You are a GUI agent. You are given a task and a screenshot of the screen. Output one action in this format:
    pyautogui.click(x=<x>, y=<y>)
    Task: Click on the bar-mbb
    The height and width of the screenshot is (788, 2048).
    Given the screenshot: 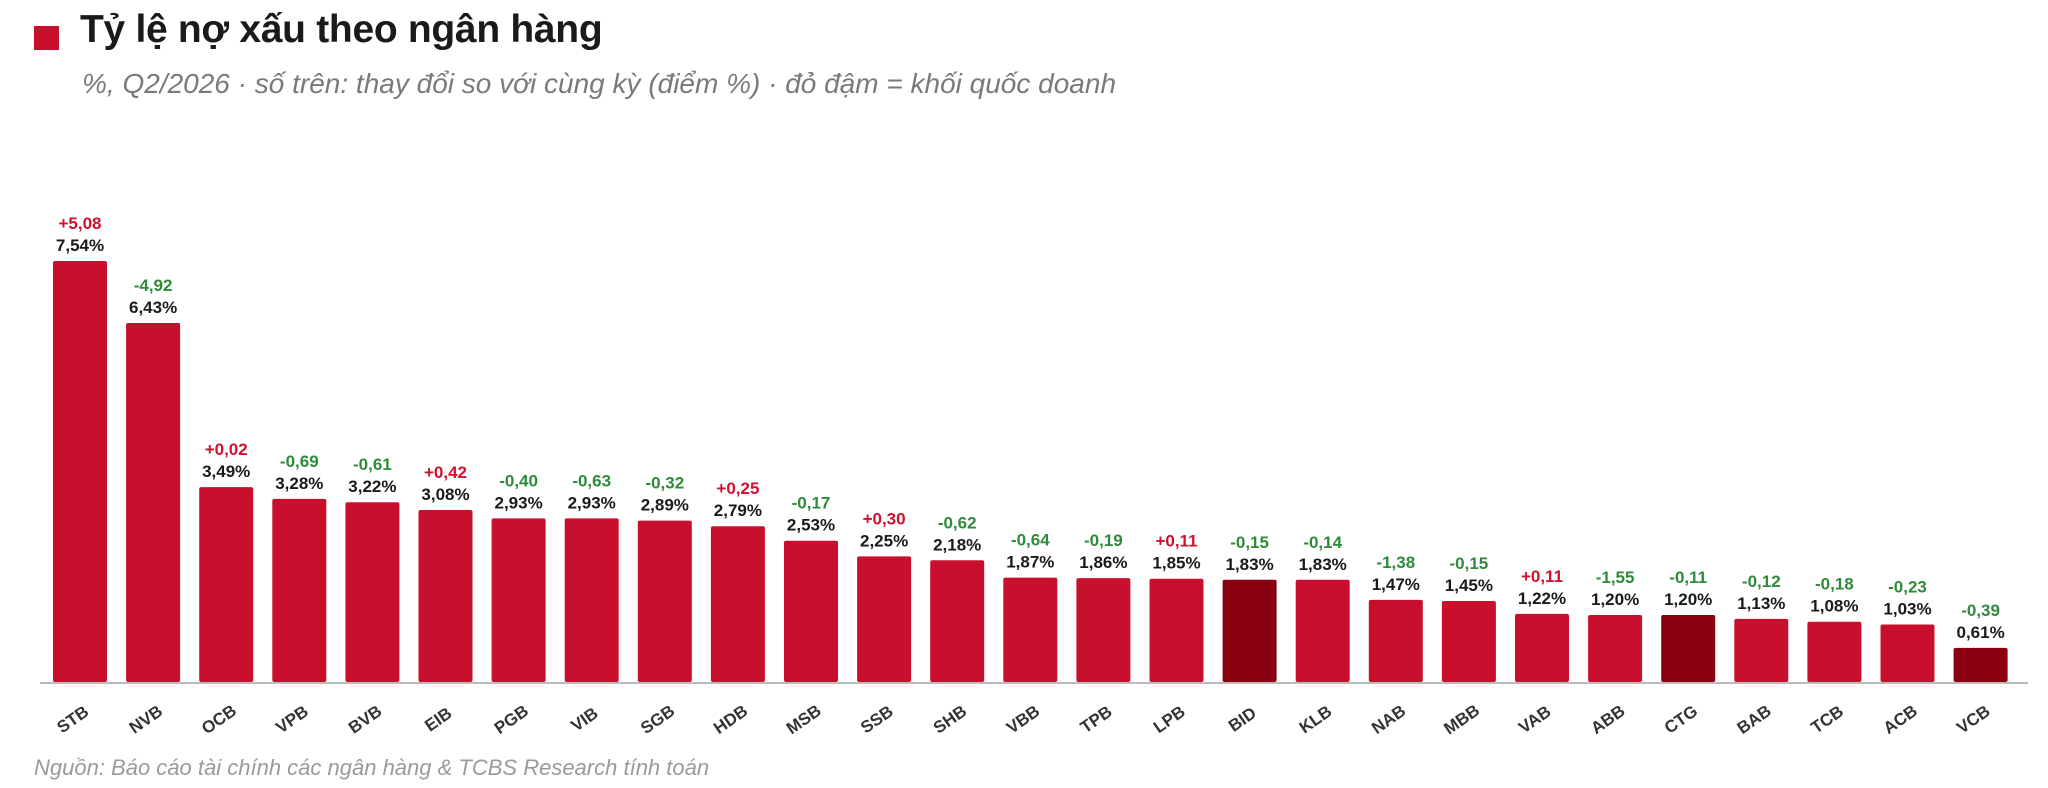 What is the action you would take?
    pyautogui.click(x=1468, y=641)
    